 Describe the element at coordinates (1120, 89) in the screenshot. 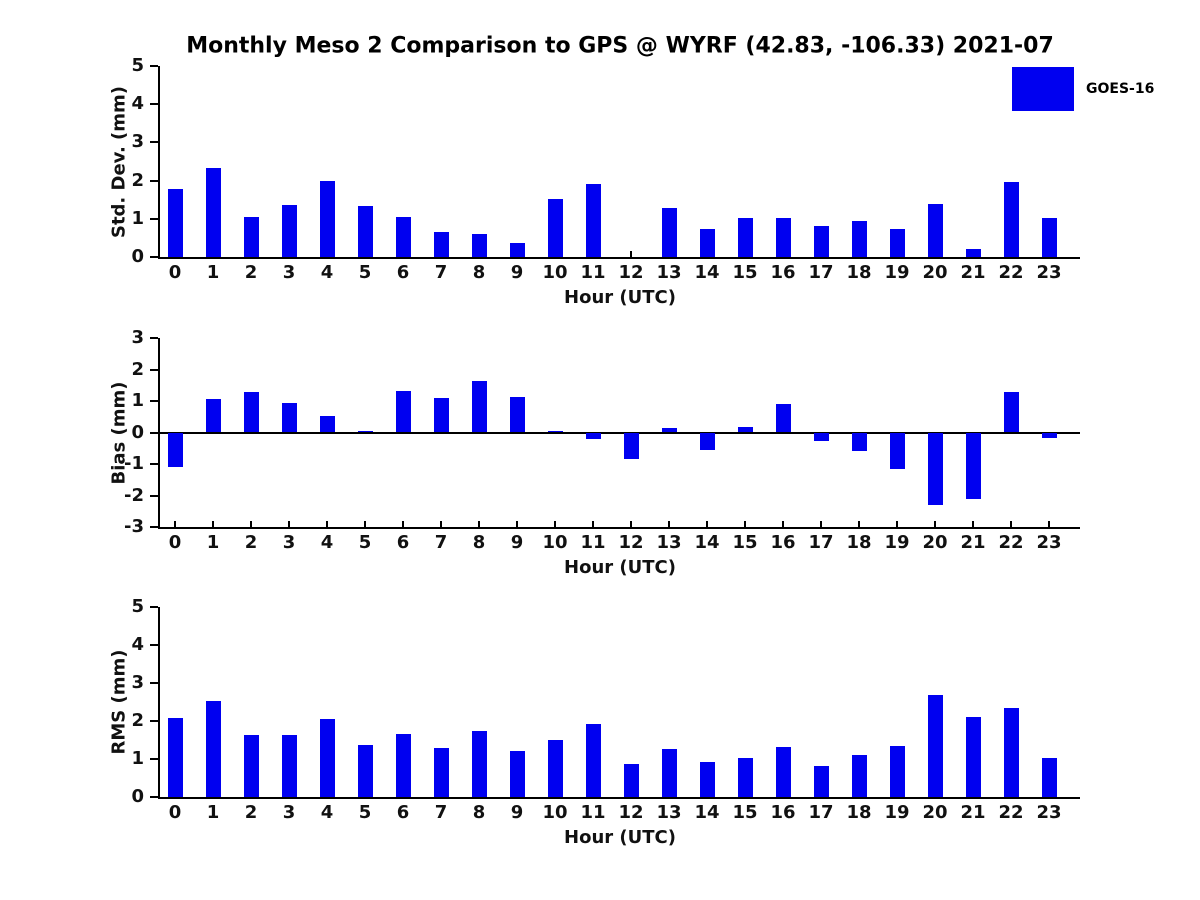

I see `legend-label: GOES-16` at that location.